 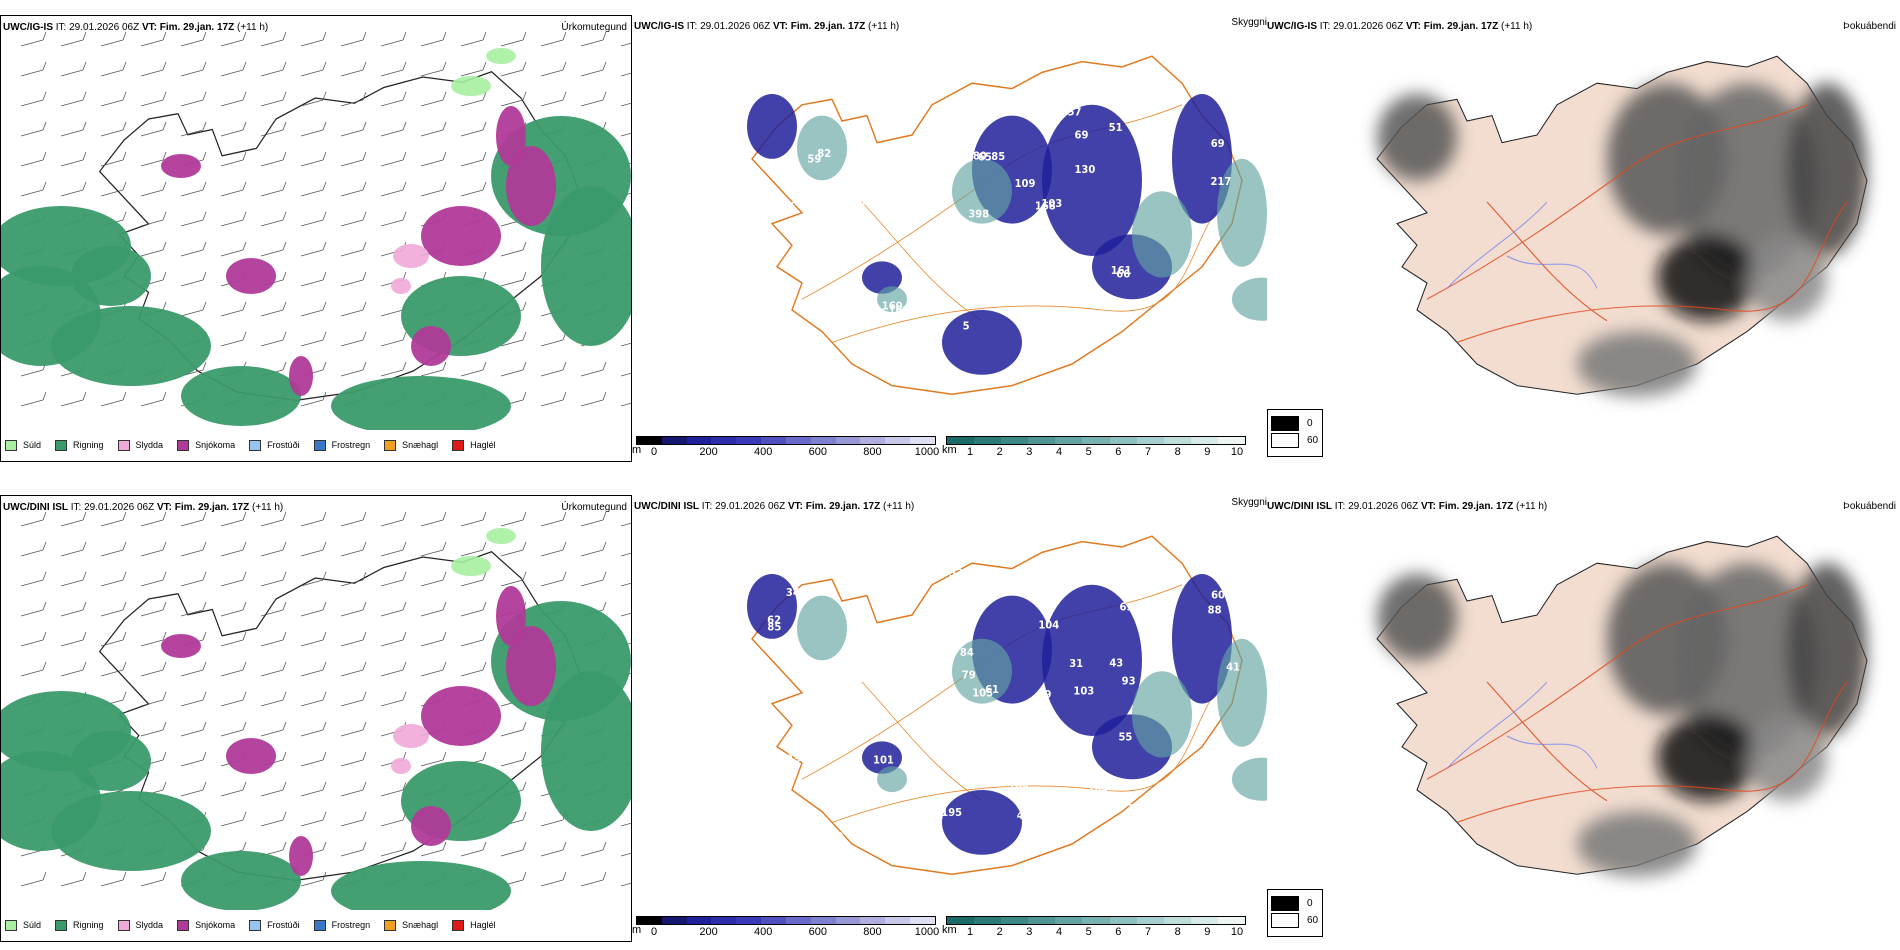 What do you see at coordinates (847, 105) in the screenshot?
I see `cloud-base-value: 121` at bounding box center [847, 105].